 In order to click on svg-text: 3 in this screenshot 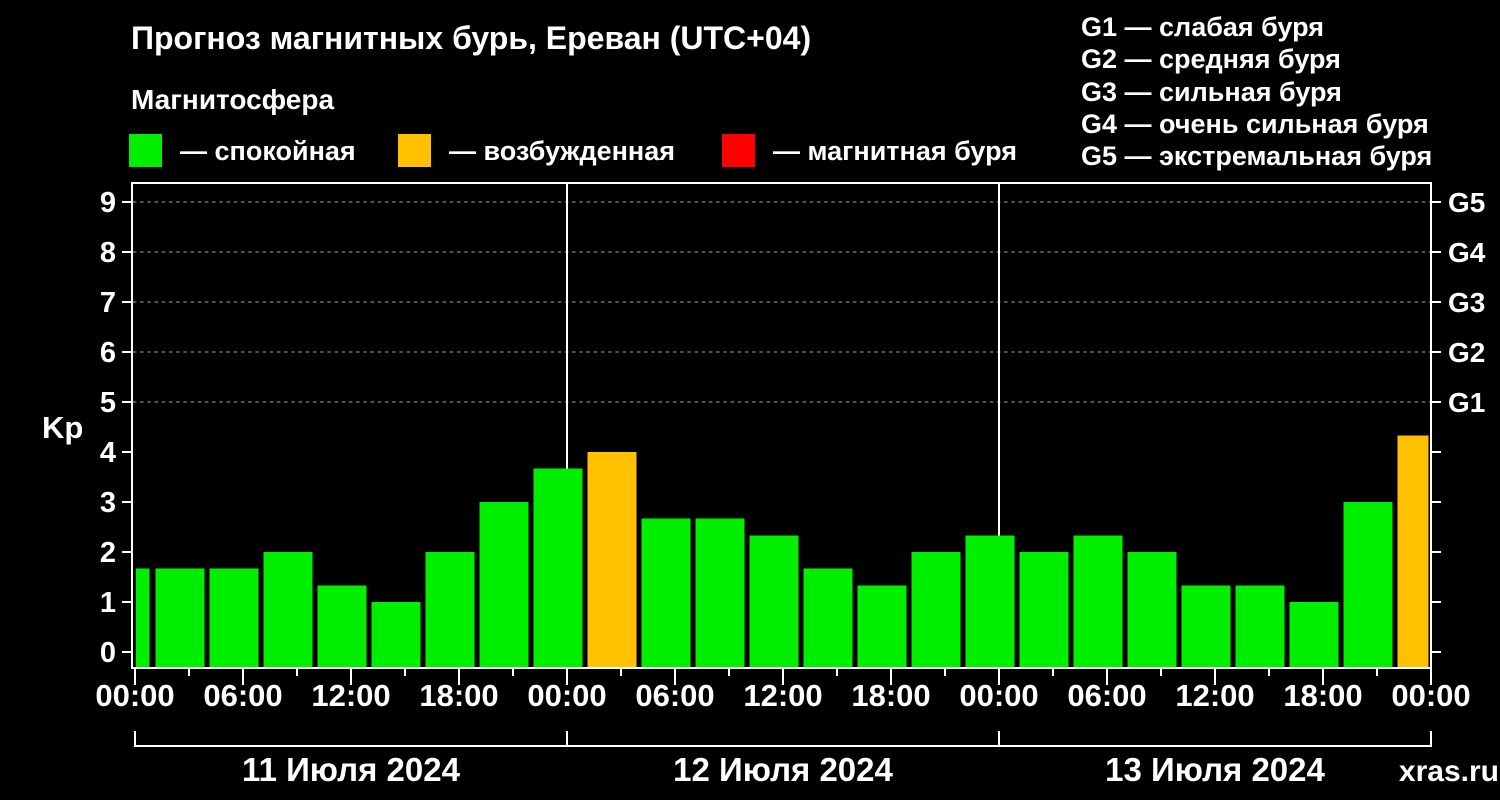, I will do `click(108, 503)`.